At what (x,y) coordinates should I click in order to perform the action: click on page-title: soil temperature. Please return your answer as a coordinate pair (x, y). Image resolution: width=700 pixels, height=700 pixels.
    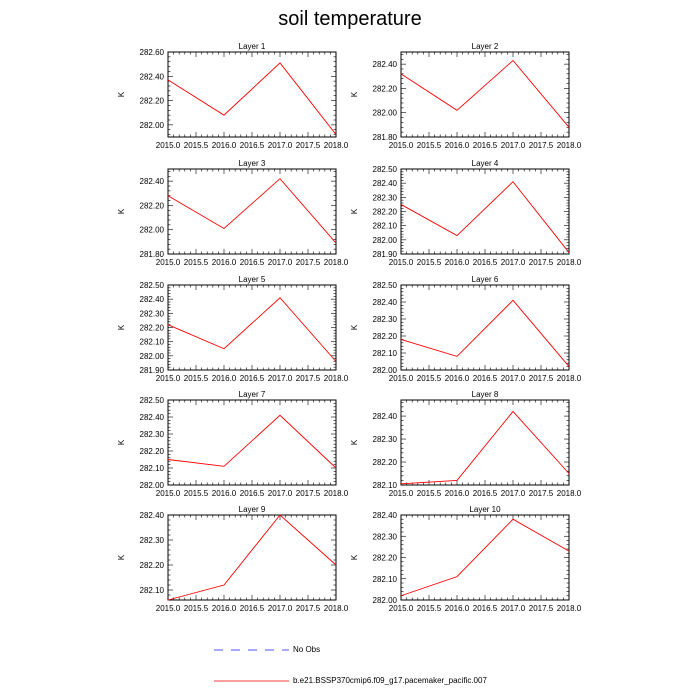
    Looking at the image, I should click on (350, 19).